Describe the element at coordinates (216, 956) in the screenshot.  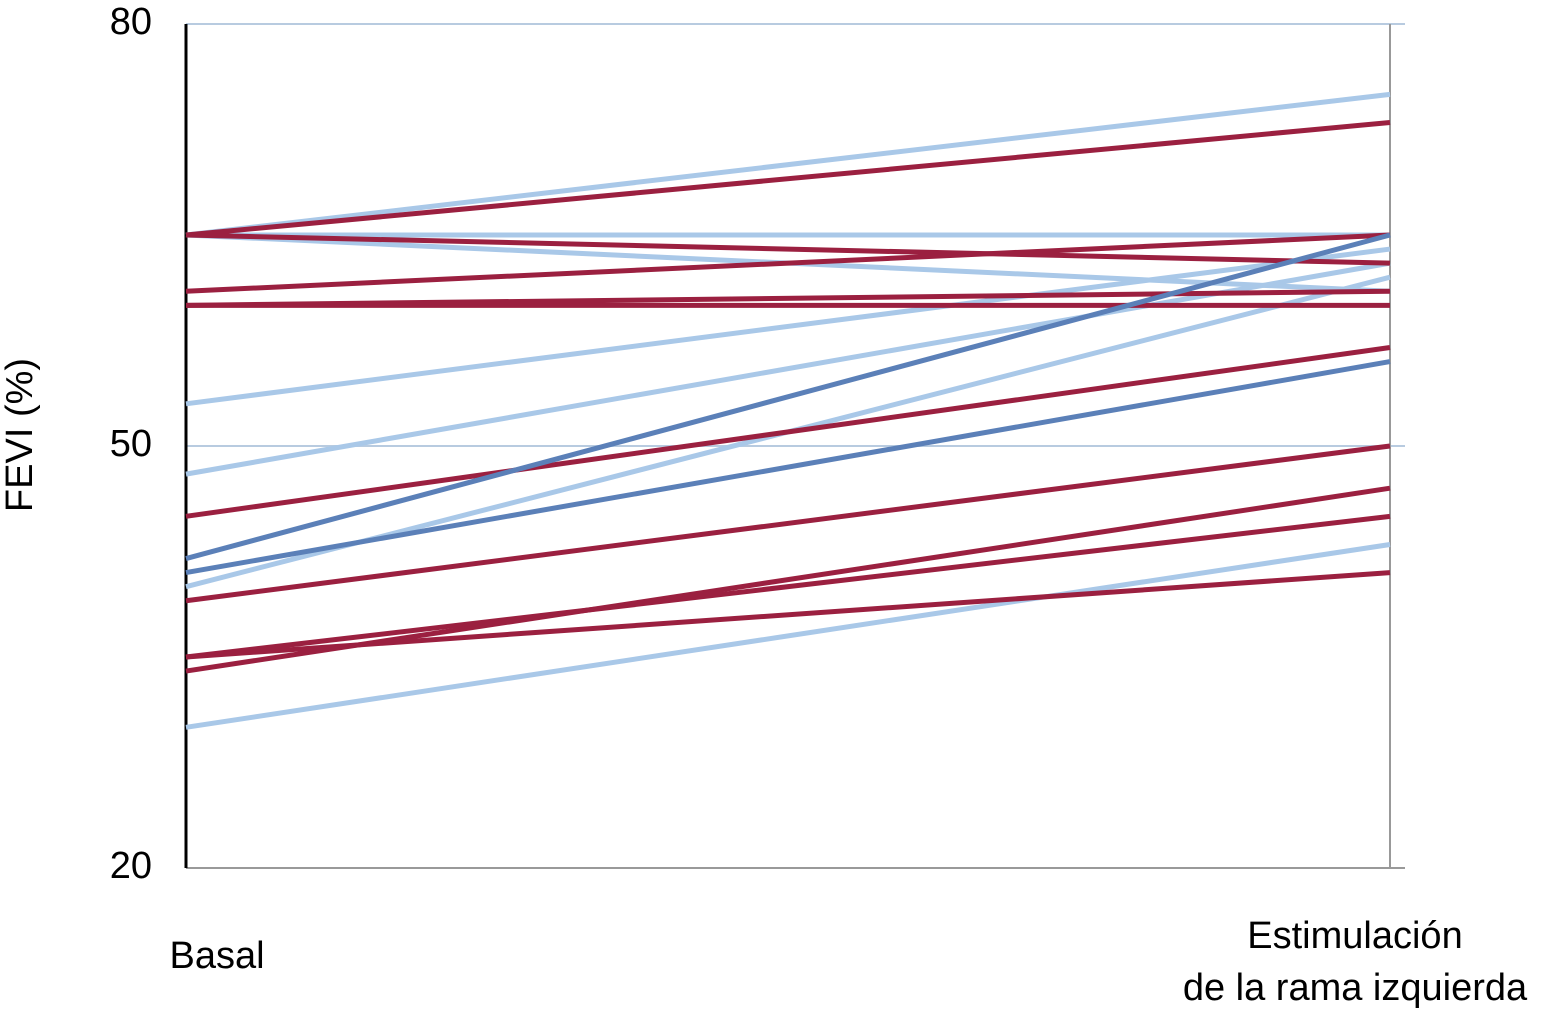
I see `x-tick-label: Basal` at that location.